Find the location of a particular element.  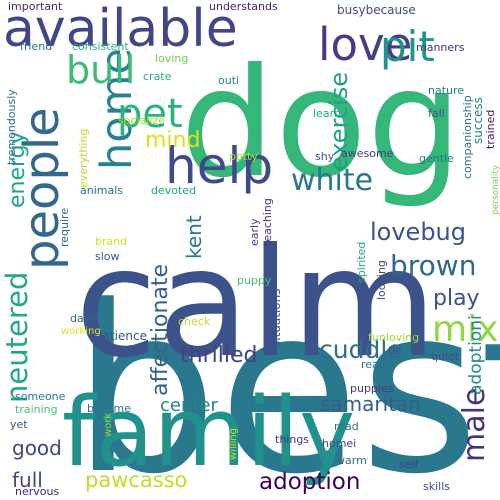

word-consistent: consistent is located at coordinates (100, 46).